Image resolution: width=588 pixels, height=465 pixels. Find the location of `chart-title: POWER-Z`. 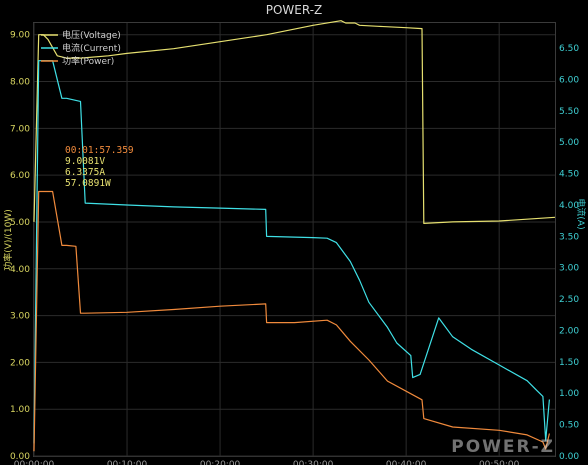

chart-title: POWER-Z is located at coordinates (294, 10).